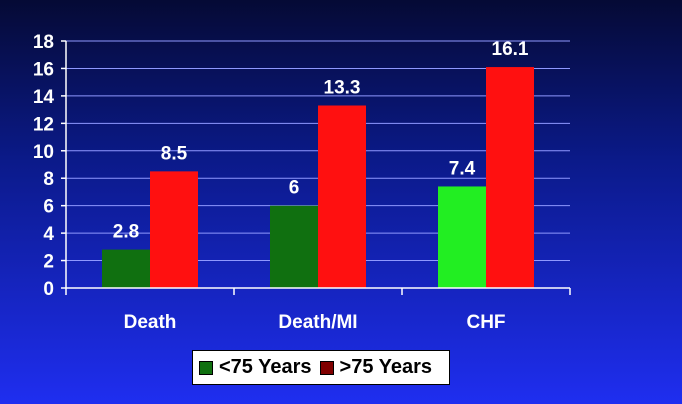  I want to click on data-label: 2.8, so click(126, 232).